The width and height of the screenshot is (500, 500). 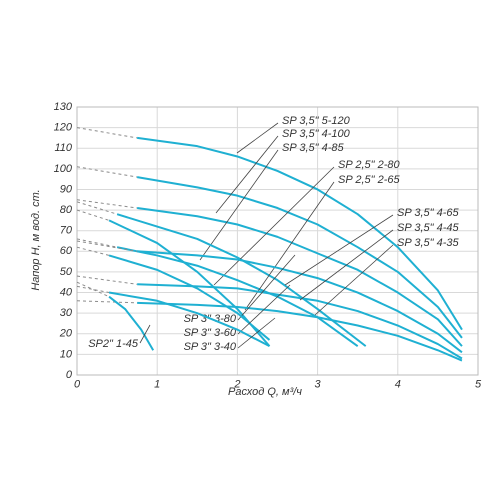 What do you see at coordinates (113, 344) in the screenshot?
I see `series-label: SP2" 1-45` at bounding box center [113, 344].